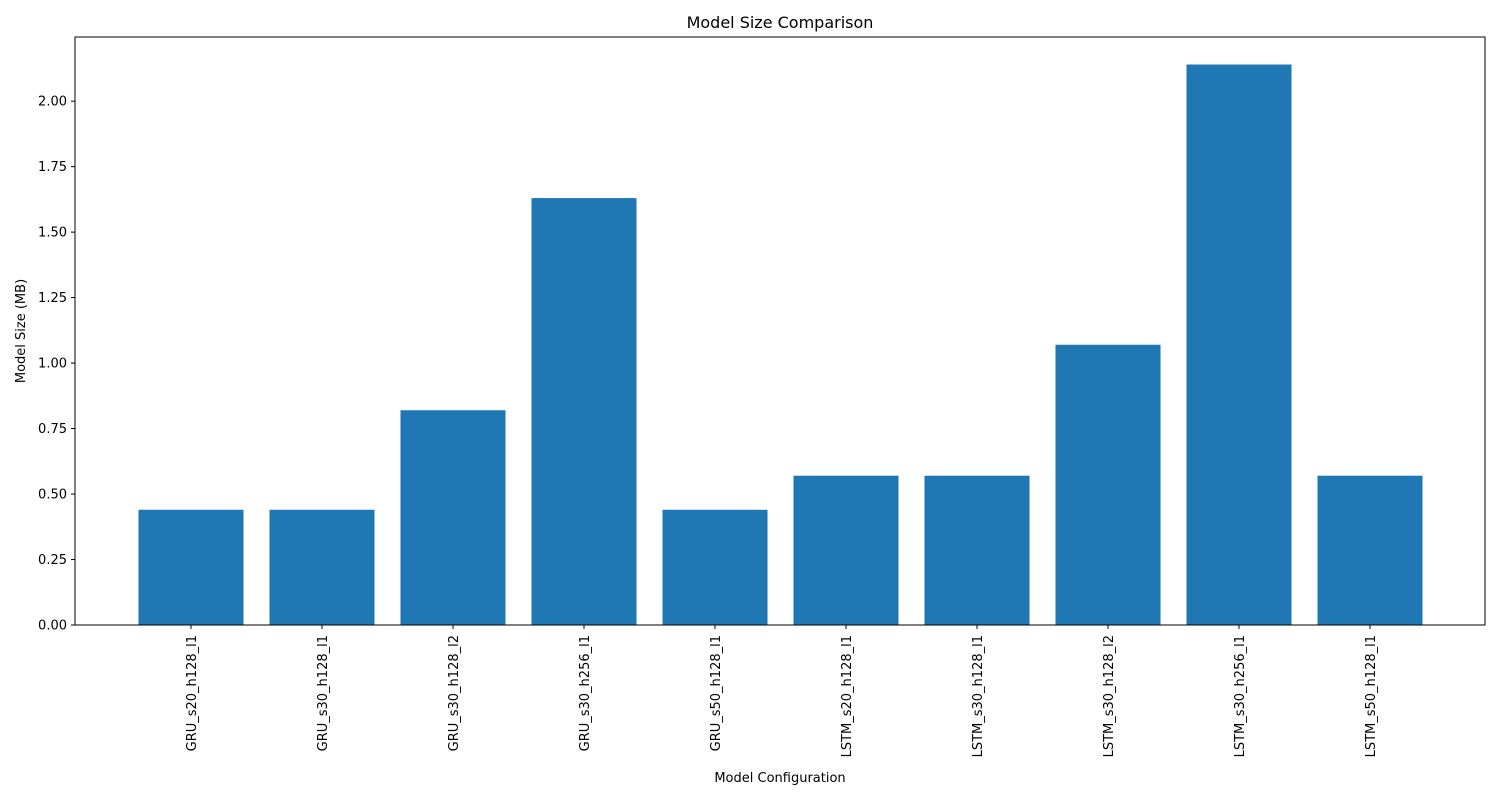 This screenshot has height=800, width=1500. I want to click on x-tick-label: GRU_s30_h128_l2, so click(454, 693).